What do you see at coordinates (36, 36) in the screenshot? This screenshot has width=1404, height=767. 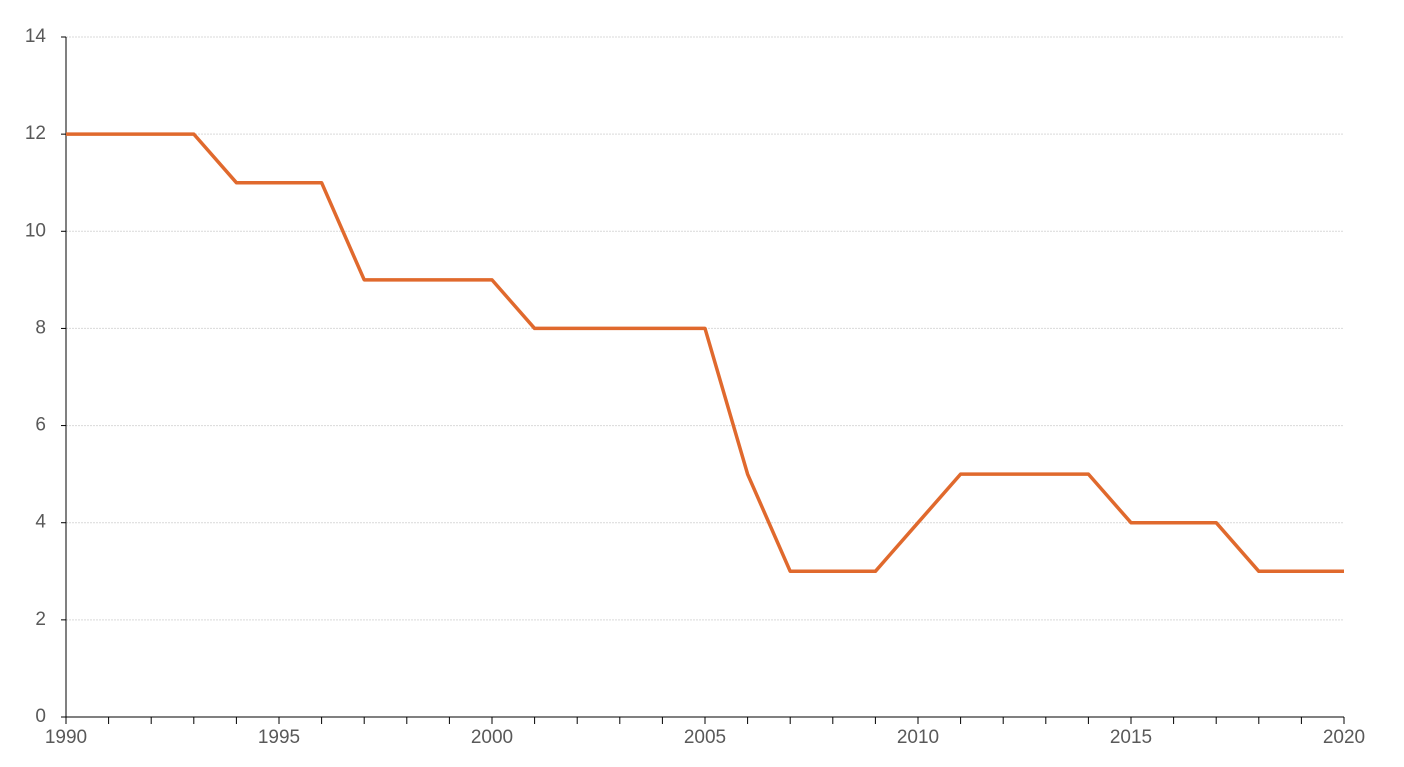 I see `y-tick-label: 14` at bounding box center [36, 36].